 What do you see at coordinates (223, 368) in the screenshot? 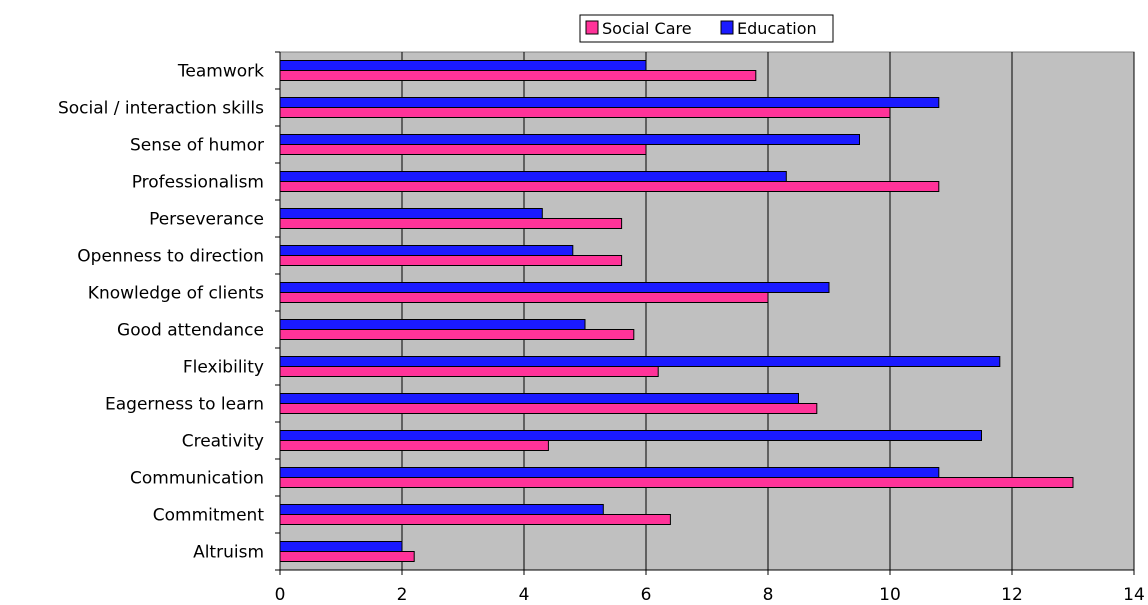
I see `category-label-flexibility: Flexibility` at bounding box center [223, 368].